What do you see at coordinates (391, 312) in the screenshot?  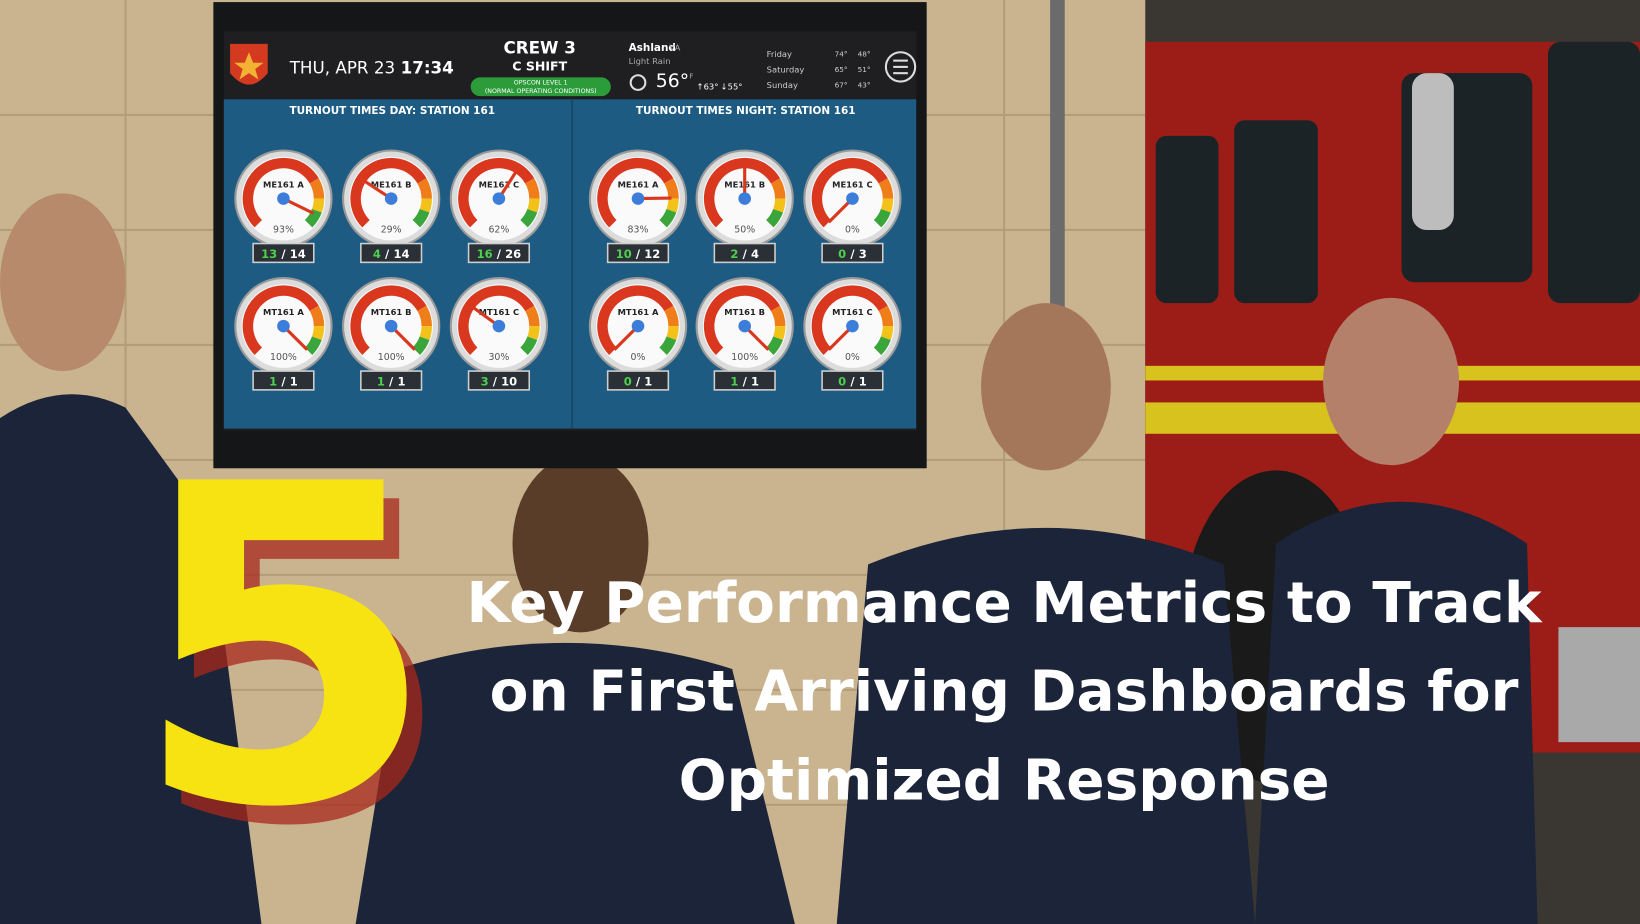 I see `gauge-name: MT161 B` at bounding box center [391, 312].